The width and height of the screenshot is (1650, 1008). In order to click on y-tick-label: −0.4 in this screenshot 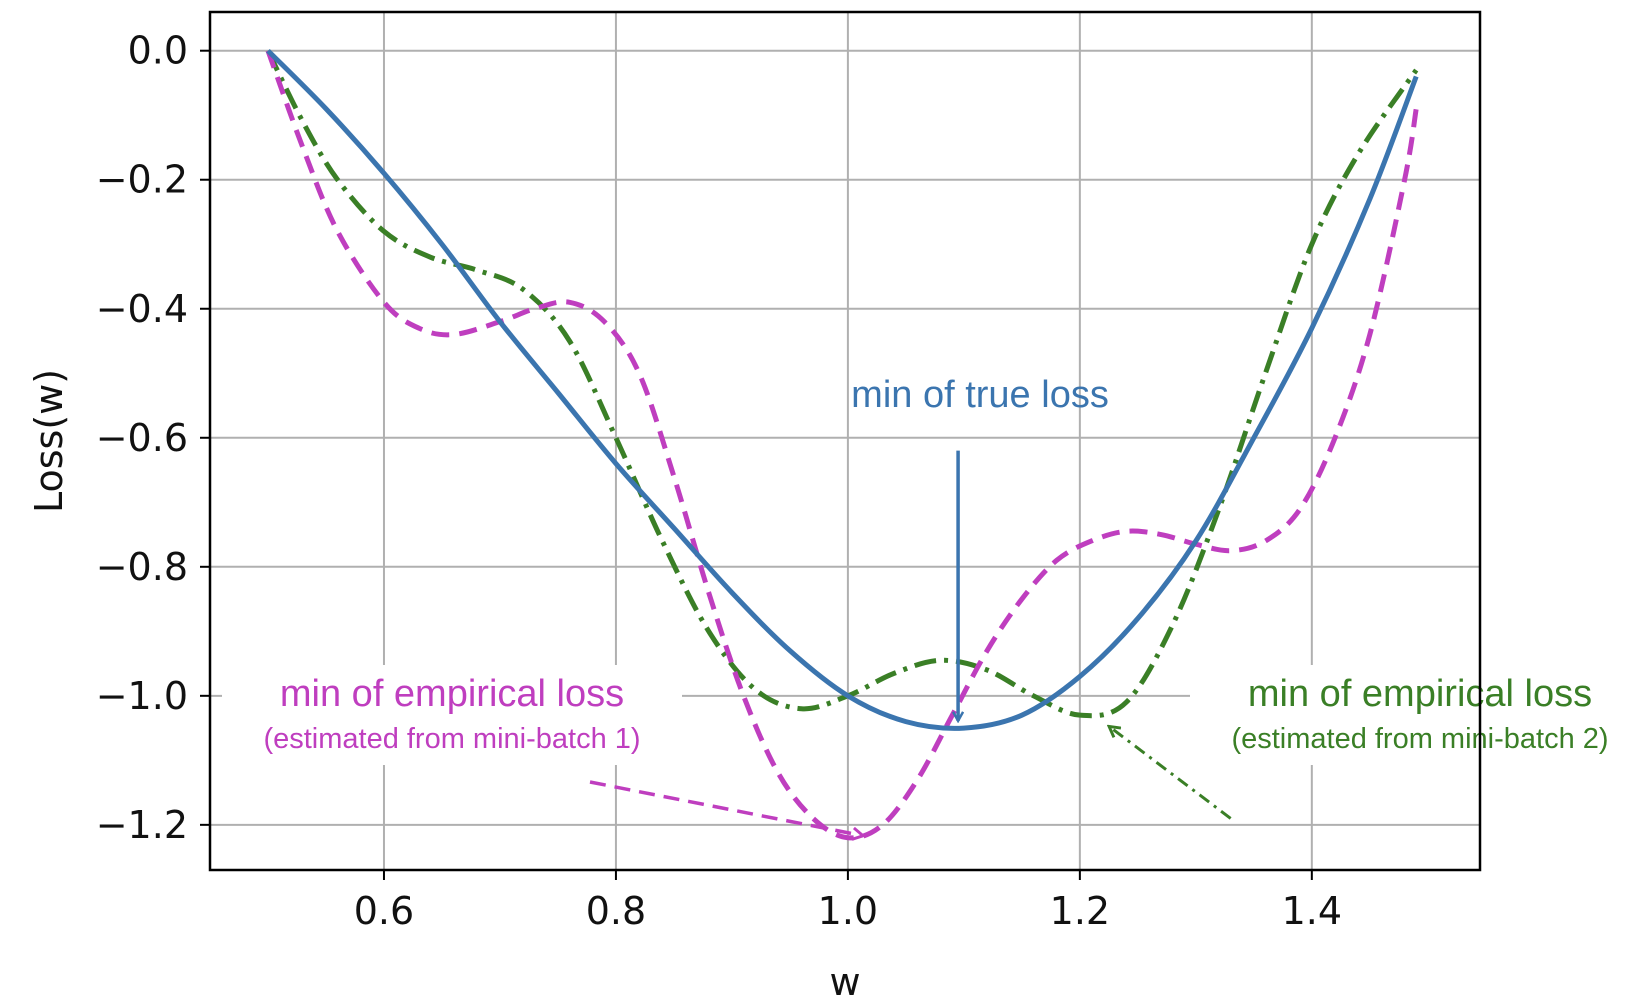, I will do `click(142, 309)`.